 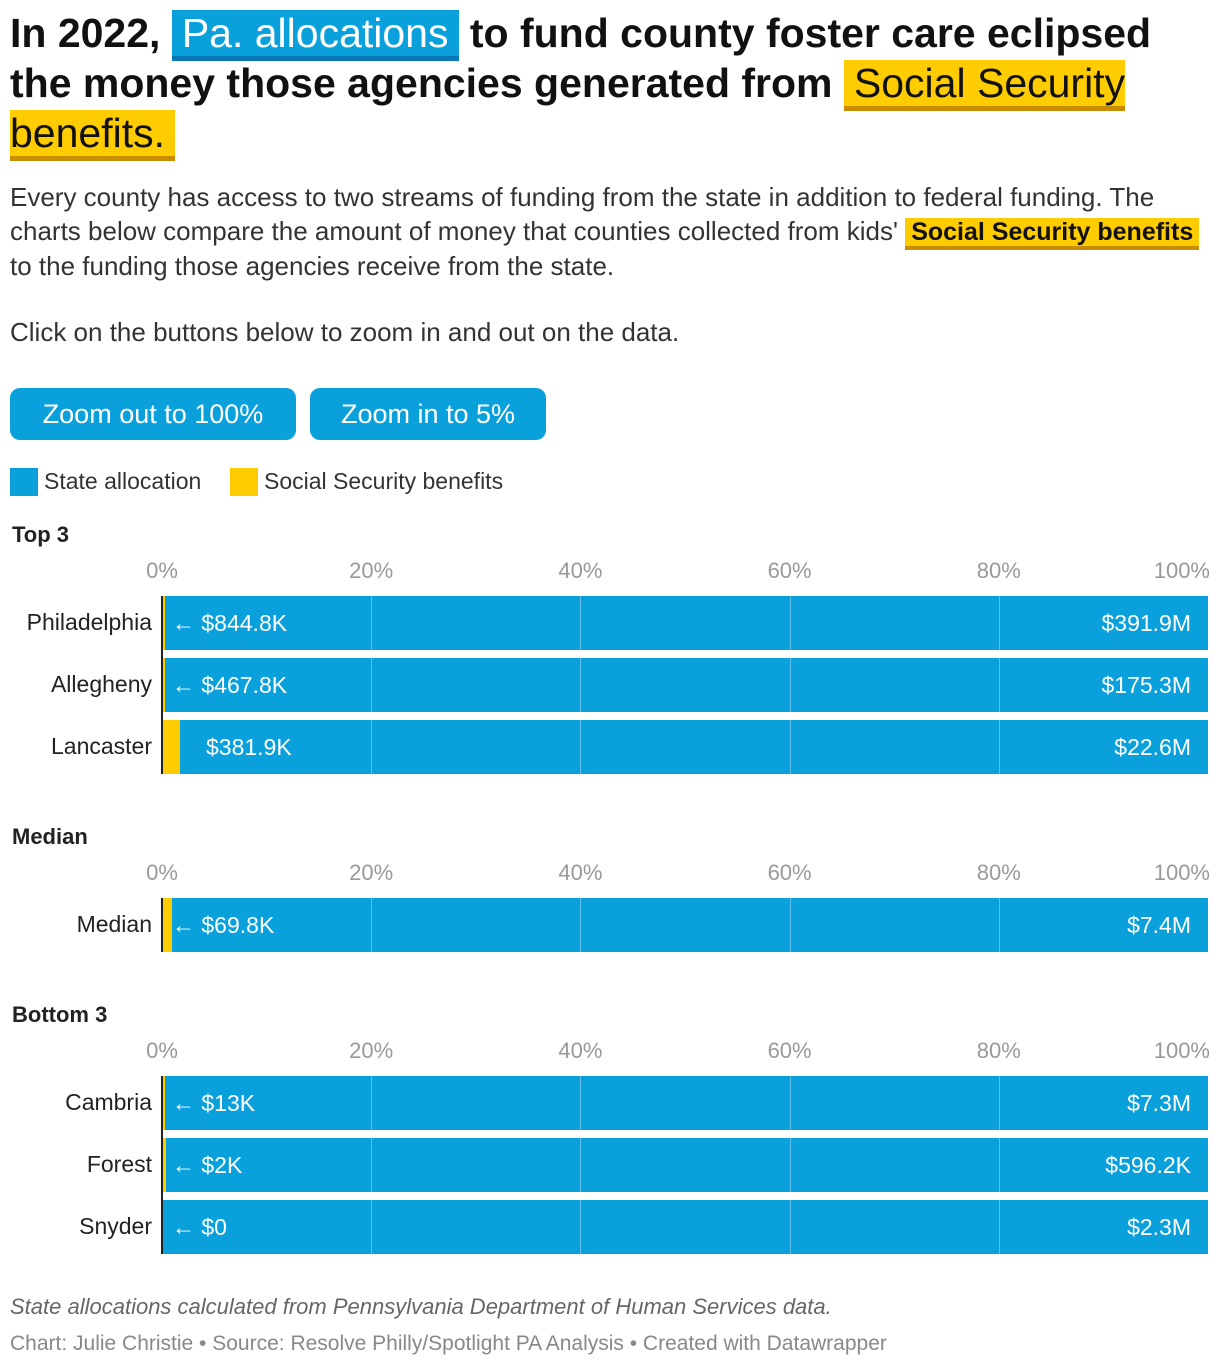 I want to click on legend-swatch-ss, so click(x=244, y=482).